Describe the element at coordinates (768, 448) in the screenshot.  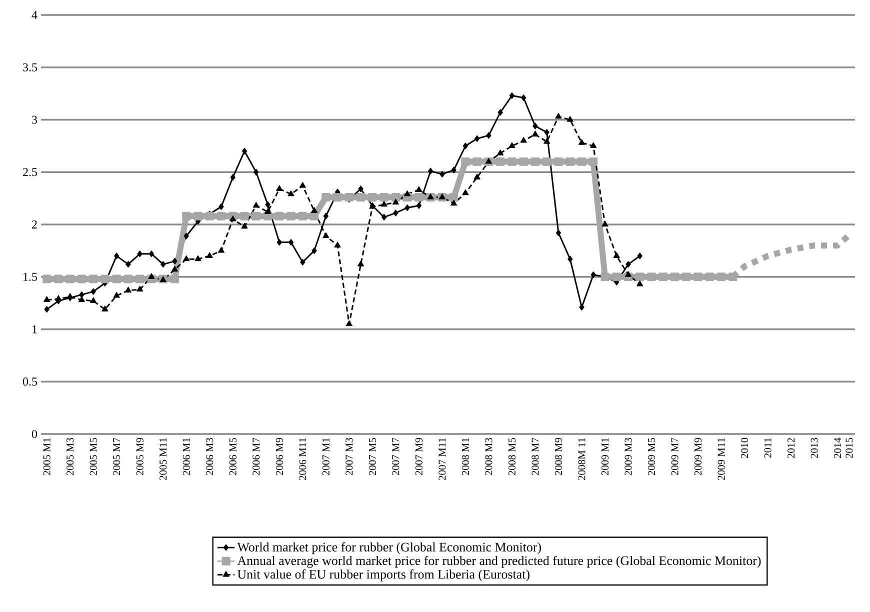
I see `x-tick-label: 2011` at that location.